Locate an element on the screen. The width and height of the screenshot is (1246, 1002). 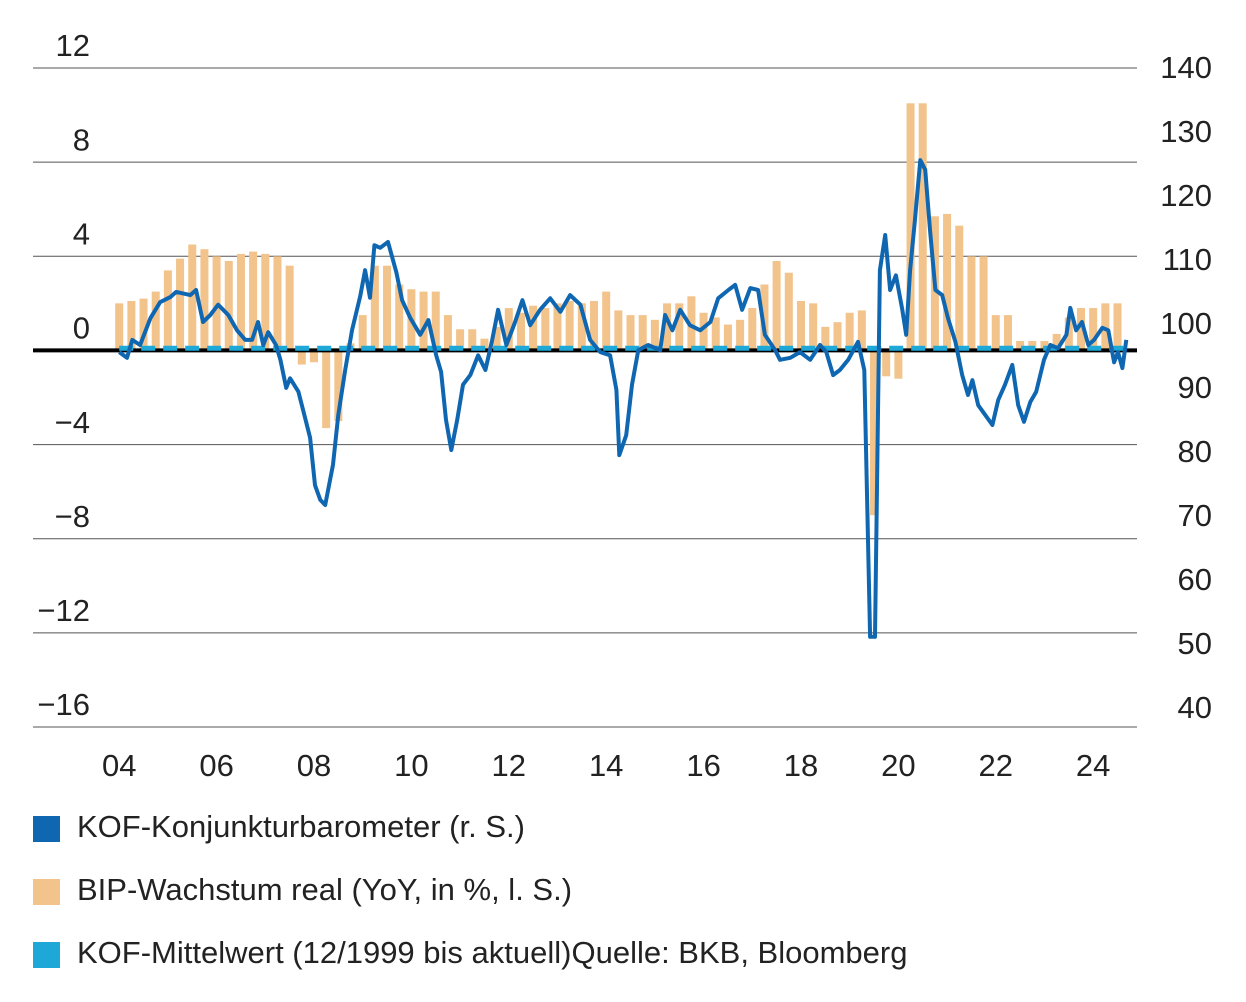
y-tick-label: 4 is located at coordinates (81, 233).